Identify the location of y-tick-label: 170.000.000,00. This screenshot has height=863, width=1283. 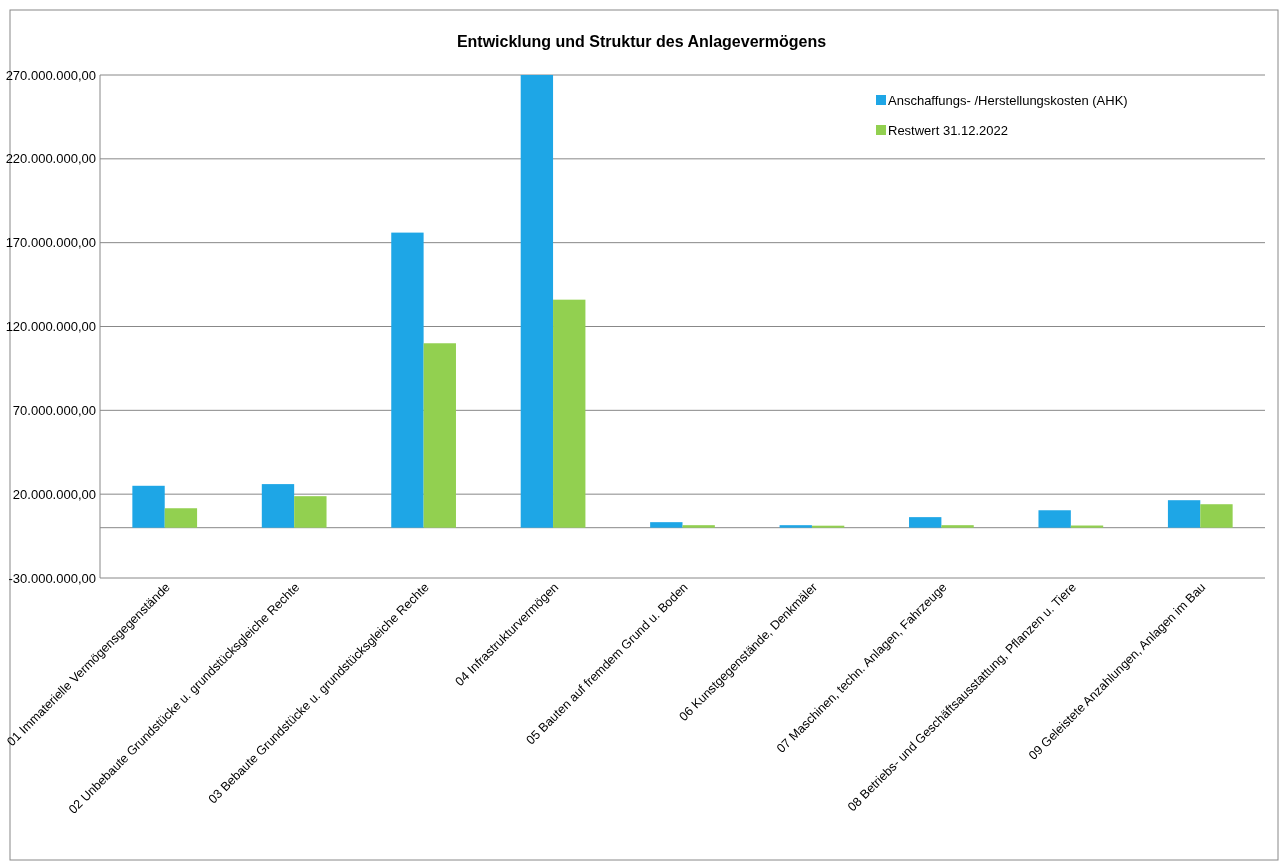
(50, 243).